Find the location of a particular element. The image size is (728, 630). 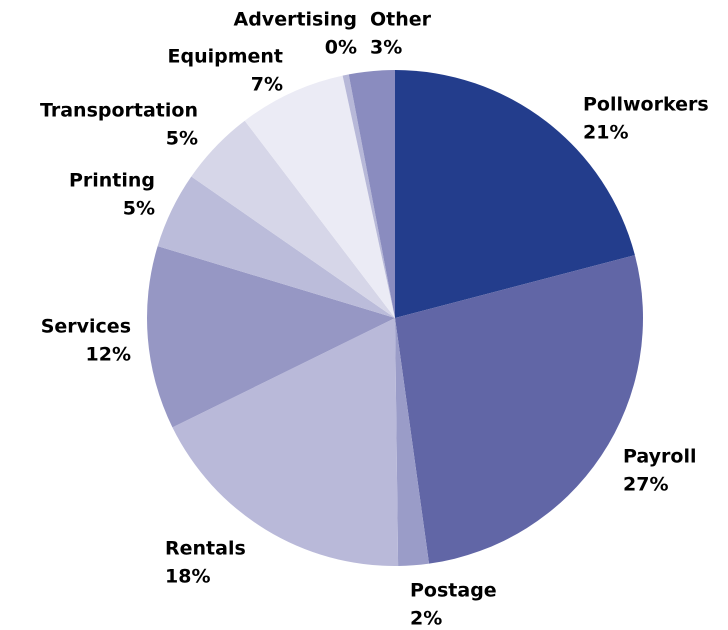

slice-label: Equipment is located at coordinates (225, 57).